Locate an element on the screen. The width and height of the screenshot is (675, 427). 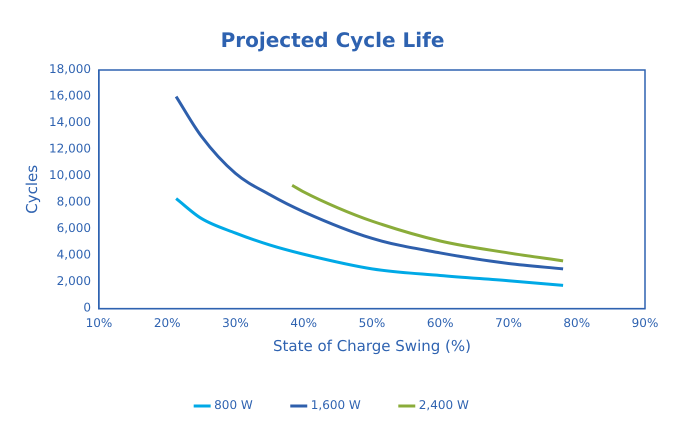
y-tick-label: 16,000 is located at coordinates (69, 95).